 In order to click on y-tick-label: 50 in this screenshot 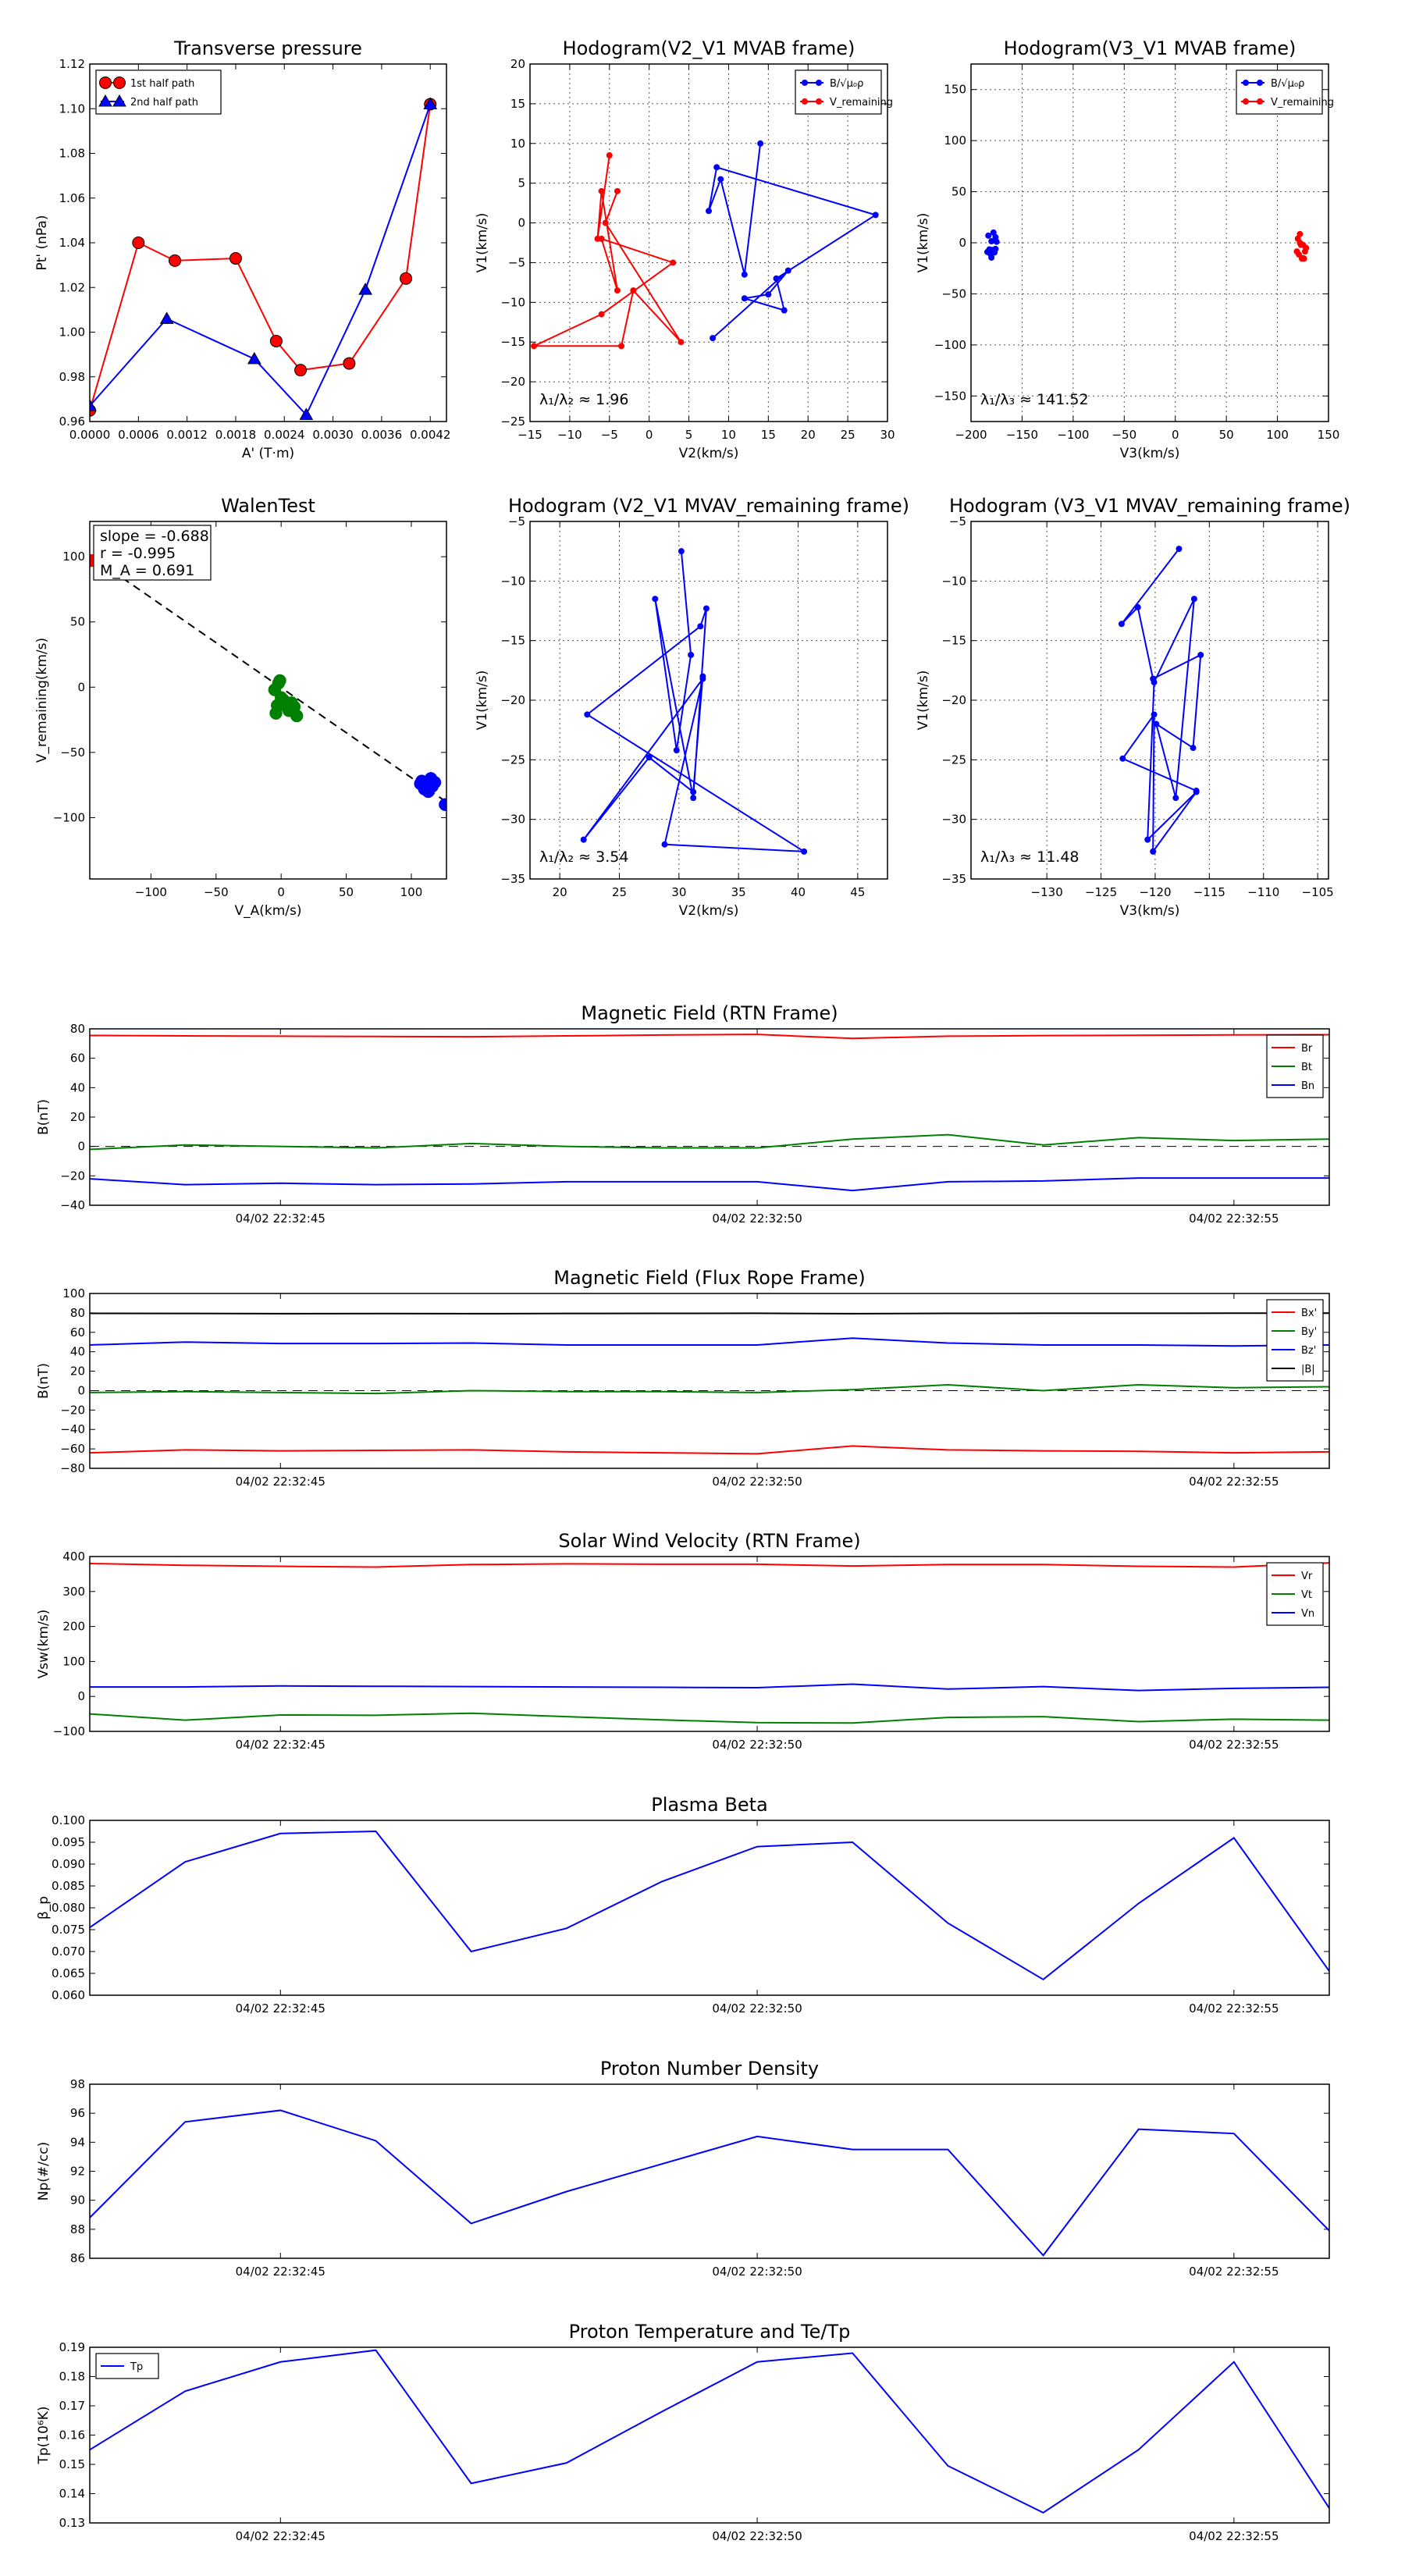, I will do `click(77, 622)`.